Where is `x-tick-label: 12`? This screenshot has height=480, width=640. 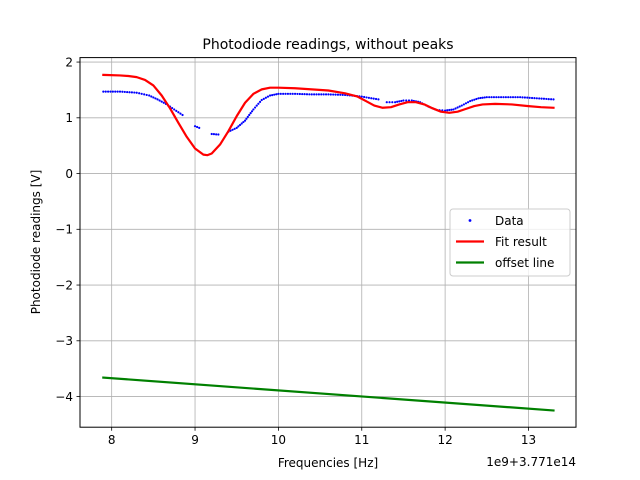 x-tick-label: 12 is located at coordinates (444, 440).